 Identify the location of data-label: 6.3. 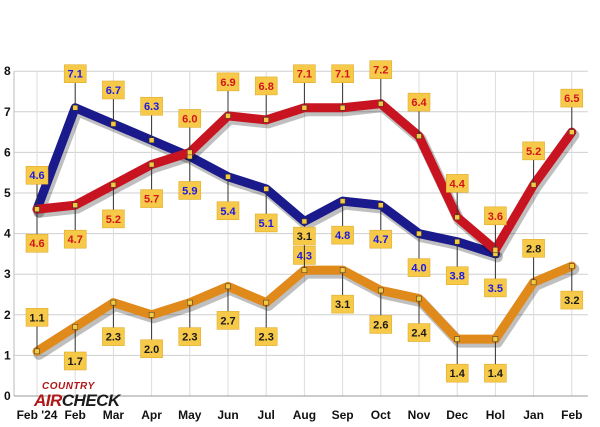
(151, 107).